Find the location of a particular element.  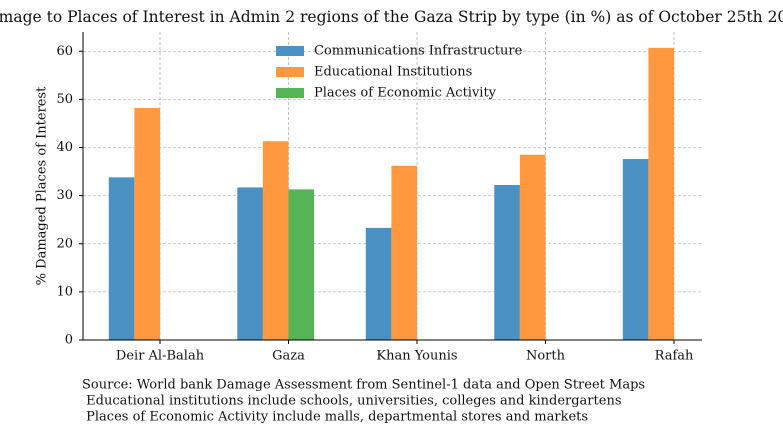

y-tick-label: 50 is located at coordinates (64, 99).